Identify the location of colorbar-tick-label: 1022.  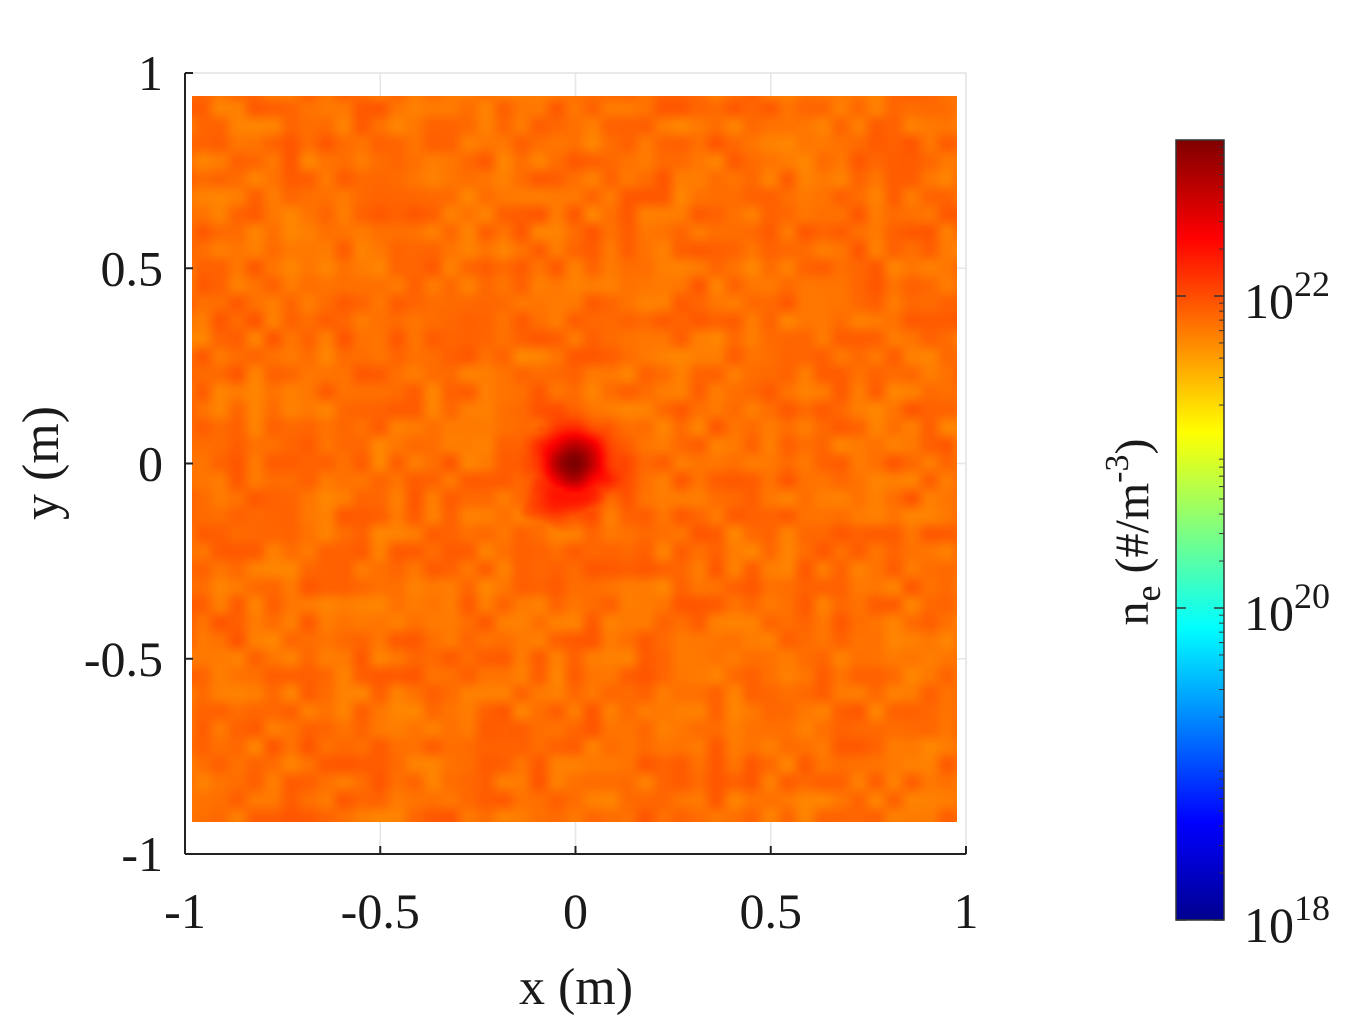
(1287, 296).